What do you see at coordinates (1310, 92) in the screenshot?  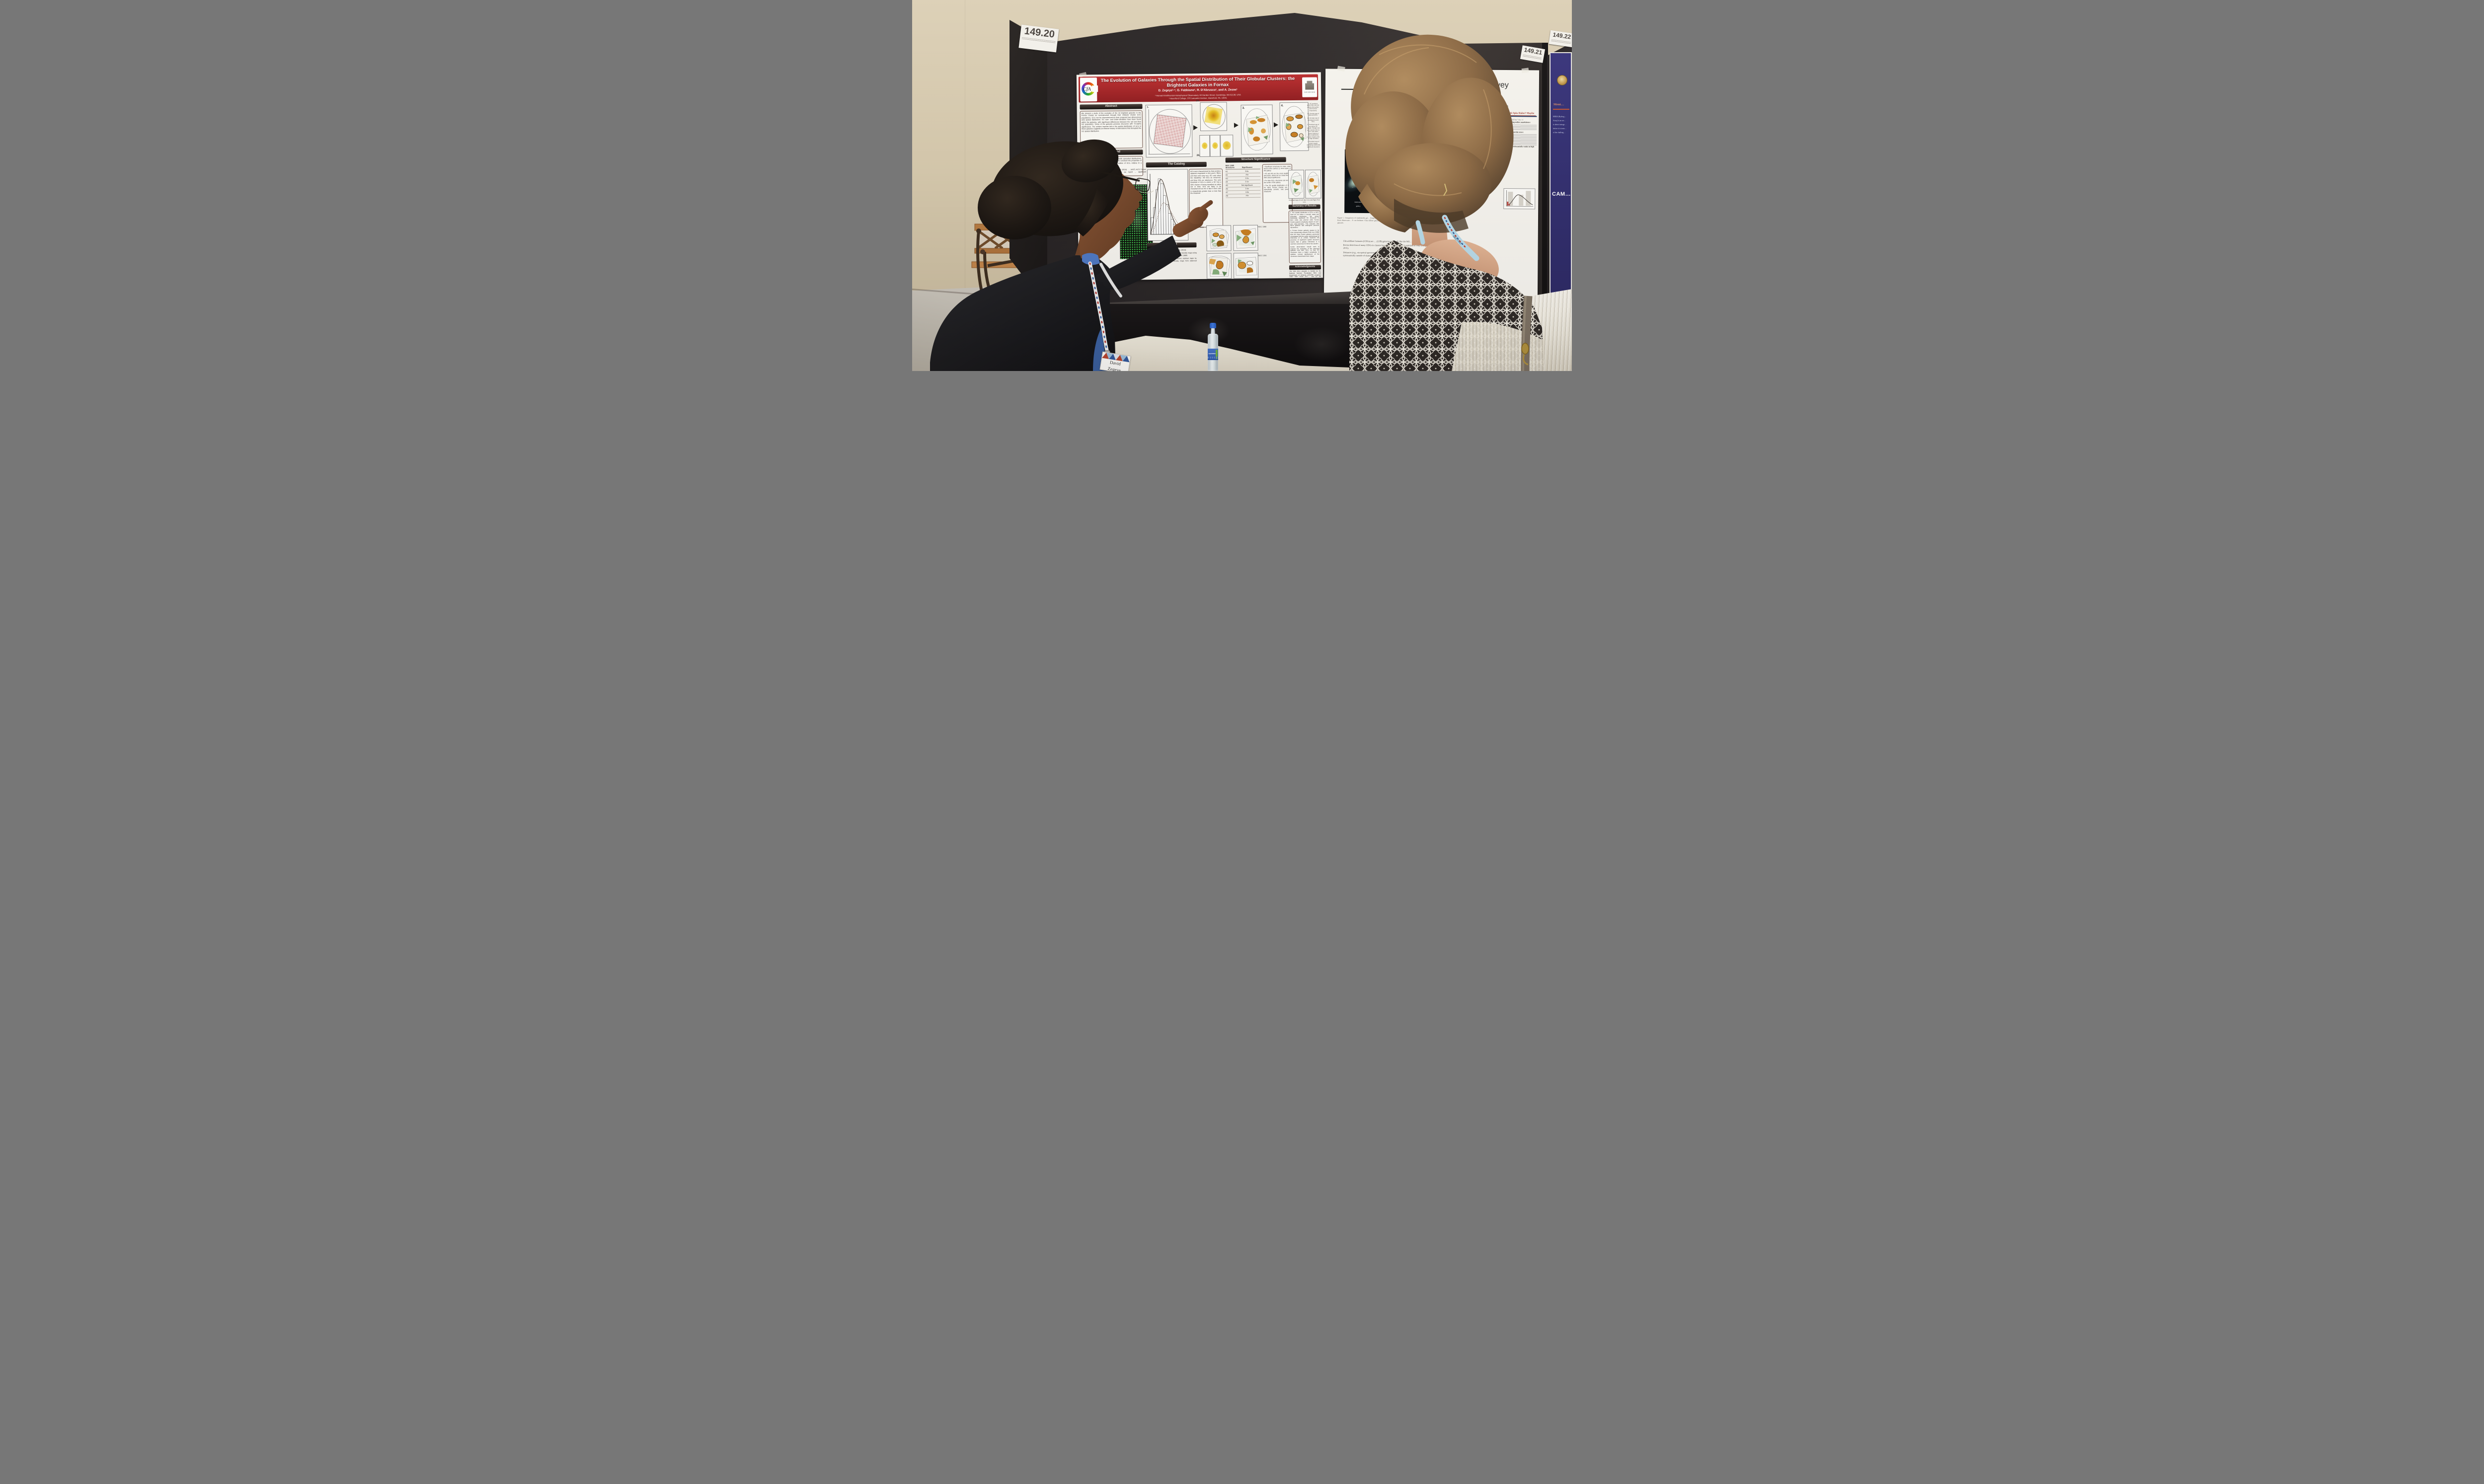 I see `haverford-logo-text: HAVERFORD` at bounding box center [1310, 92].